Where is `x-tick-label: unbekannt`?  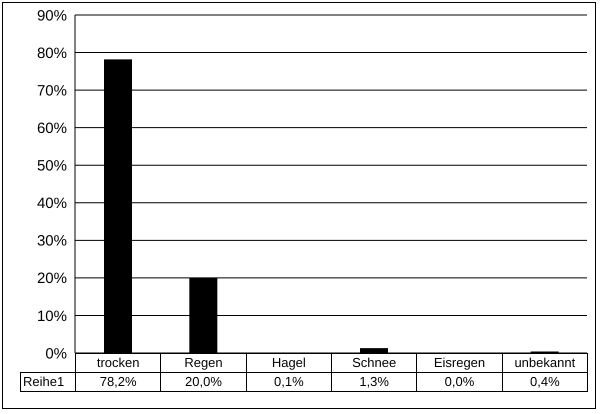
x-tick-label: unbekannt is located at coordinates (545, 363).